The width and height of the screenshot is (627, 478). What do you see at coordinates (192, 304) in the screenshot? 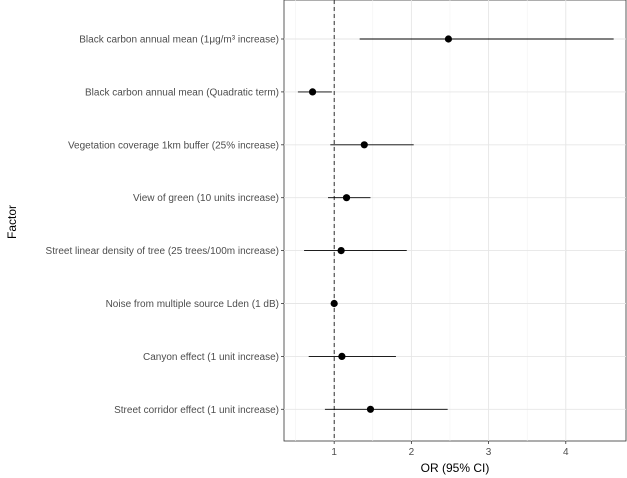
I see `y-tick-label: Noise from multiple source Lden (1 dB)` at bounding box center [192, 304].